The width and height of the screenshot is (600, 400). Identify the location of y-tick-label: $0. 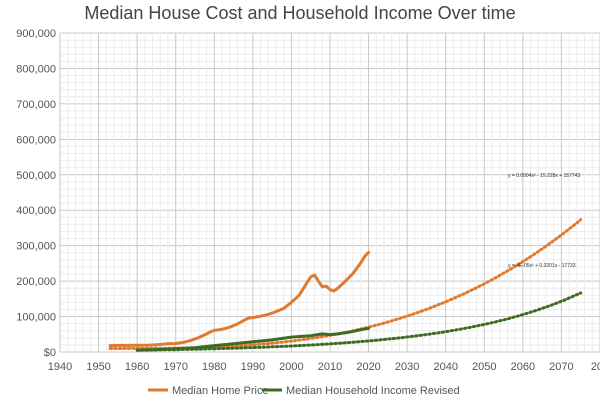
(50, 353).